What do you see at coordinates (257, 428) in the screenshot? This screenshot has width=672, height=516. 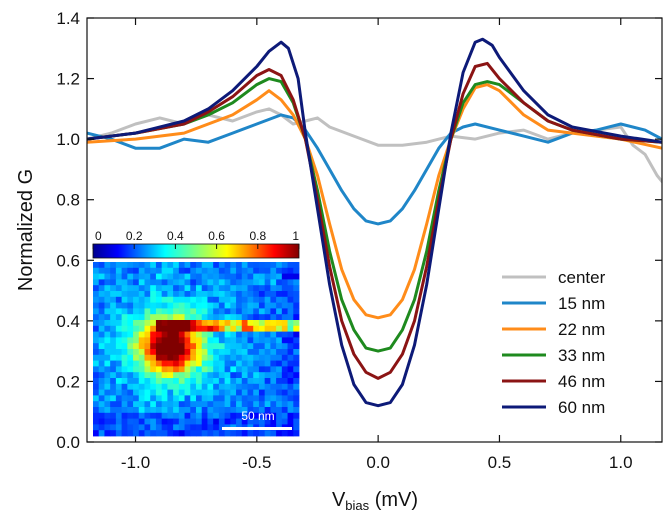 I see `scale-bar` at bounding box center [257, 428].